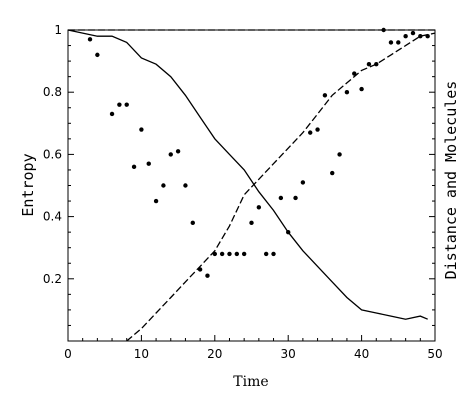 This screenshot has height=409, width=470. I want to click on y-axis-title: Entropy, so click(28, 184).